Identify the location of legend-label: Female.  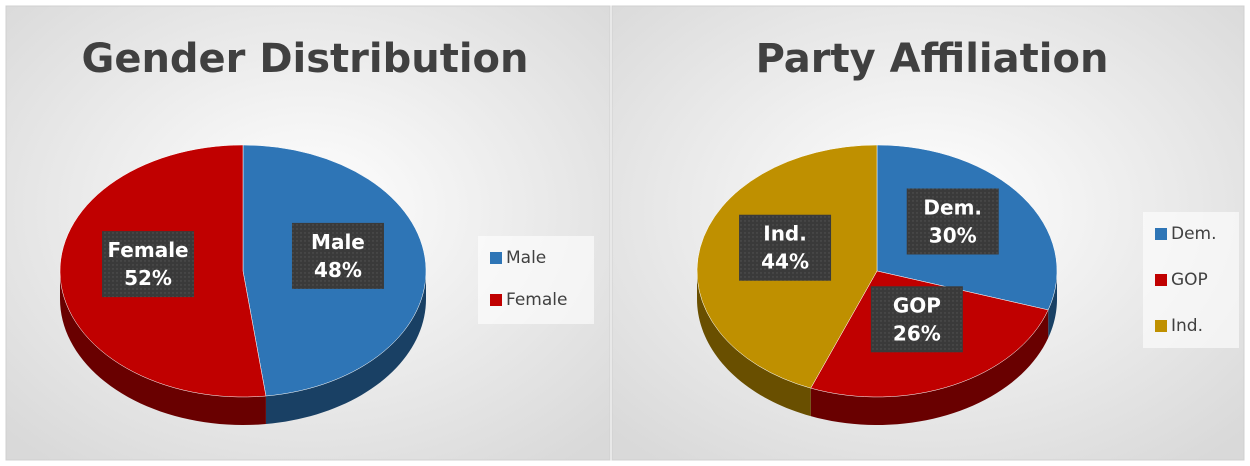
(536, 300).